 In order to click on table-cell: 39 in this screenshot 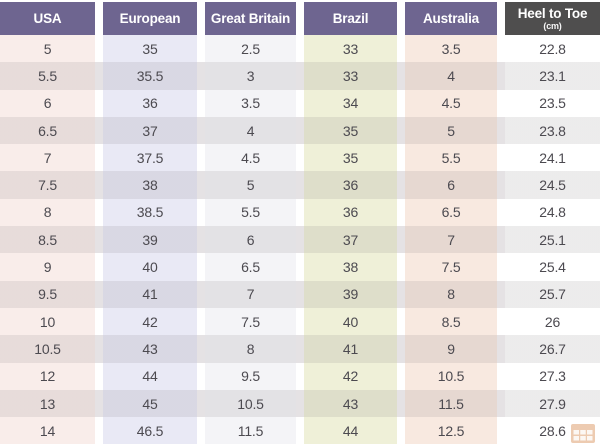, I will do `click(346, 294)`.